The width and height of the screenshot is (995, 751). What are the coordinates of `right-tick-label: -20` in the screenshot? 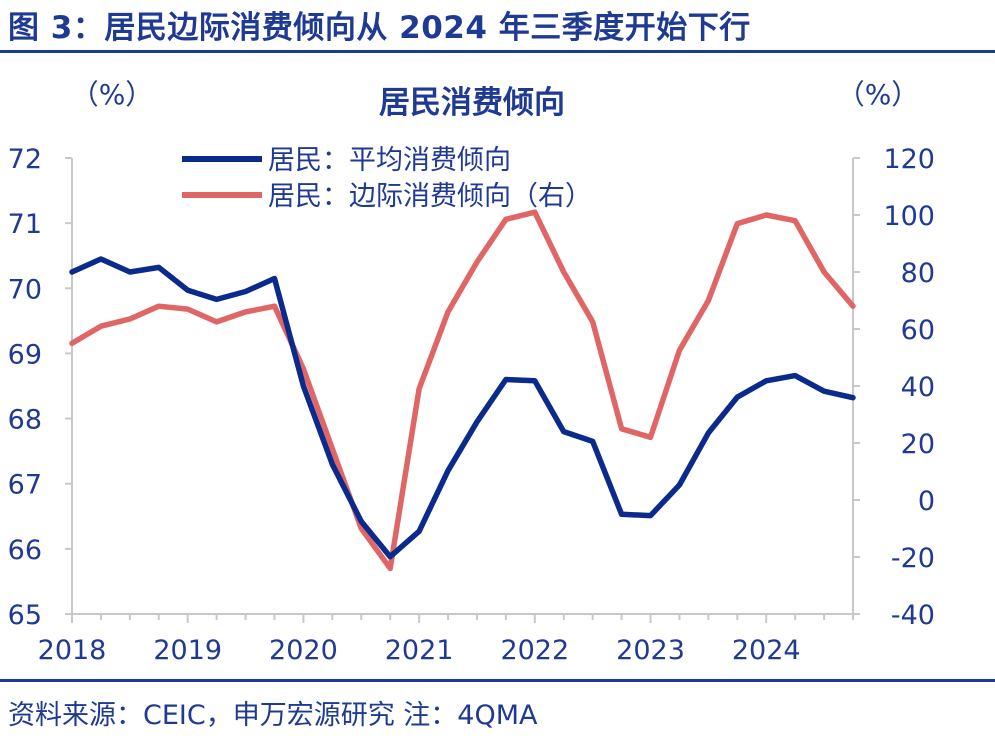 It's located at (913, 558).